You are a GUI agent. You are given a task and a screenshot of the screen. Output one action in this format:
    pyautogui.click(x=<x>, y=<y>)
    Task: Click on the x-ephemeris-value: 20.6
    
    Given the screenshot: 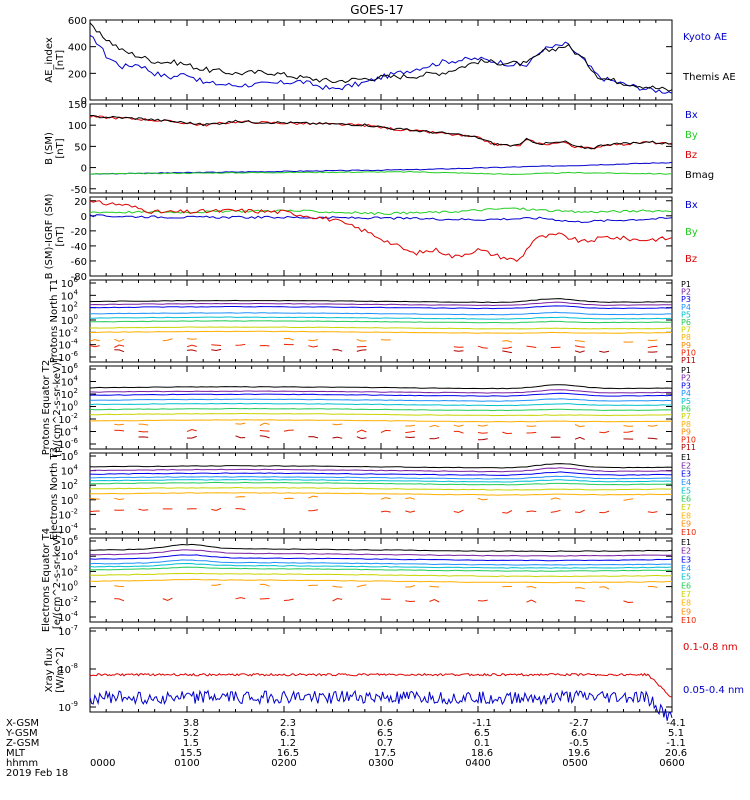 What is the action you would take?
    pyautogui.click(x=676, y=753)
    